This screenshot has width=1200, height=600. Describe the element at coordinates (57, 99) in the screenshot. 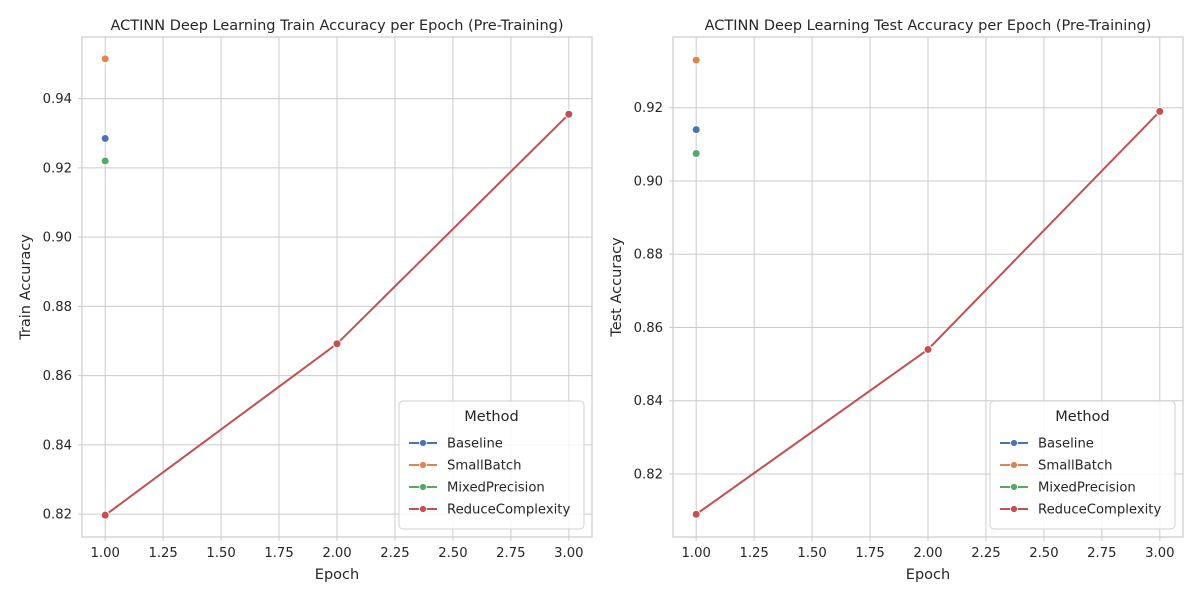

I see `y-tick-label: 0.94` at that location.